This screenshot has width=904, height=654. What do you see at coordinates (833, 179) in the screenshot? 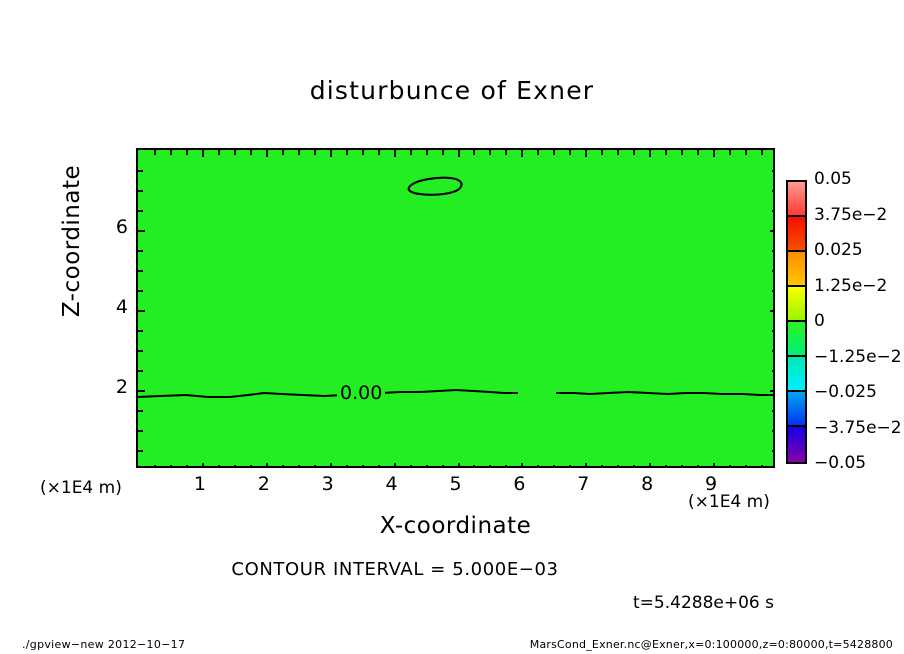
I see `colorbar-tick-label: 0.05` at bounding box center [833, 179].